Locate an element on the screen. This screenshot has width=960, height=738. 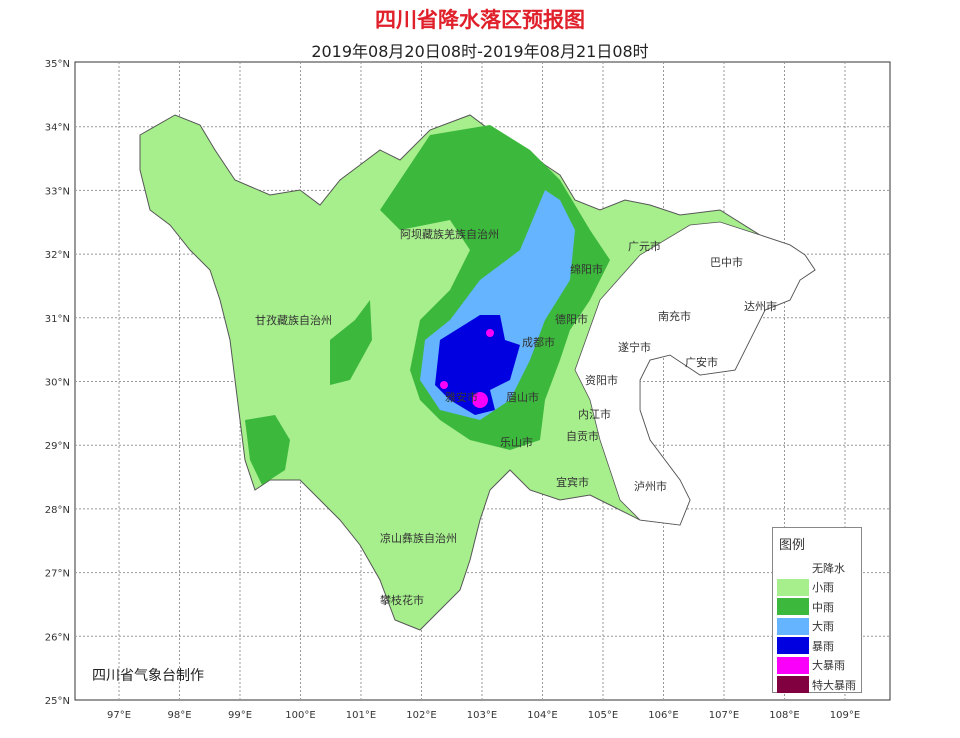
label-meishan: 眉山市 is located at coordinates (522, 397).